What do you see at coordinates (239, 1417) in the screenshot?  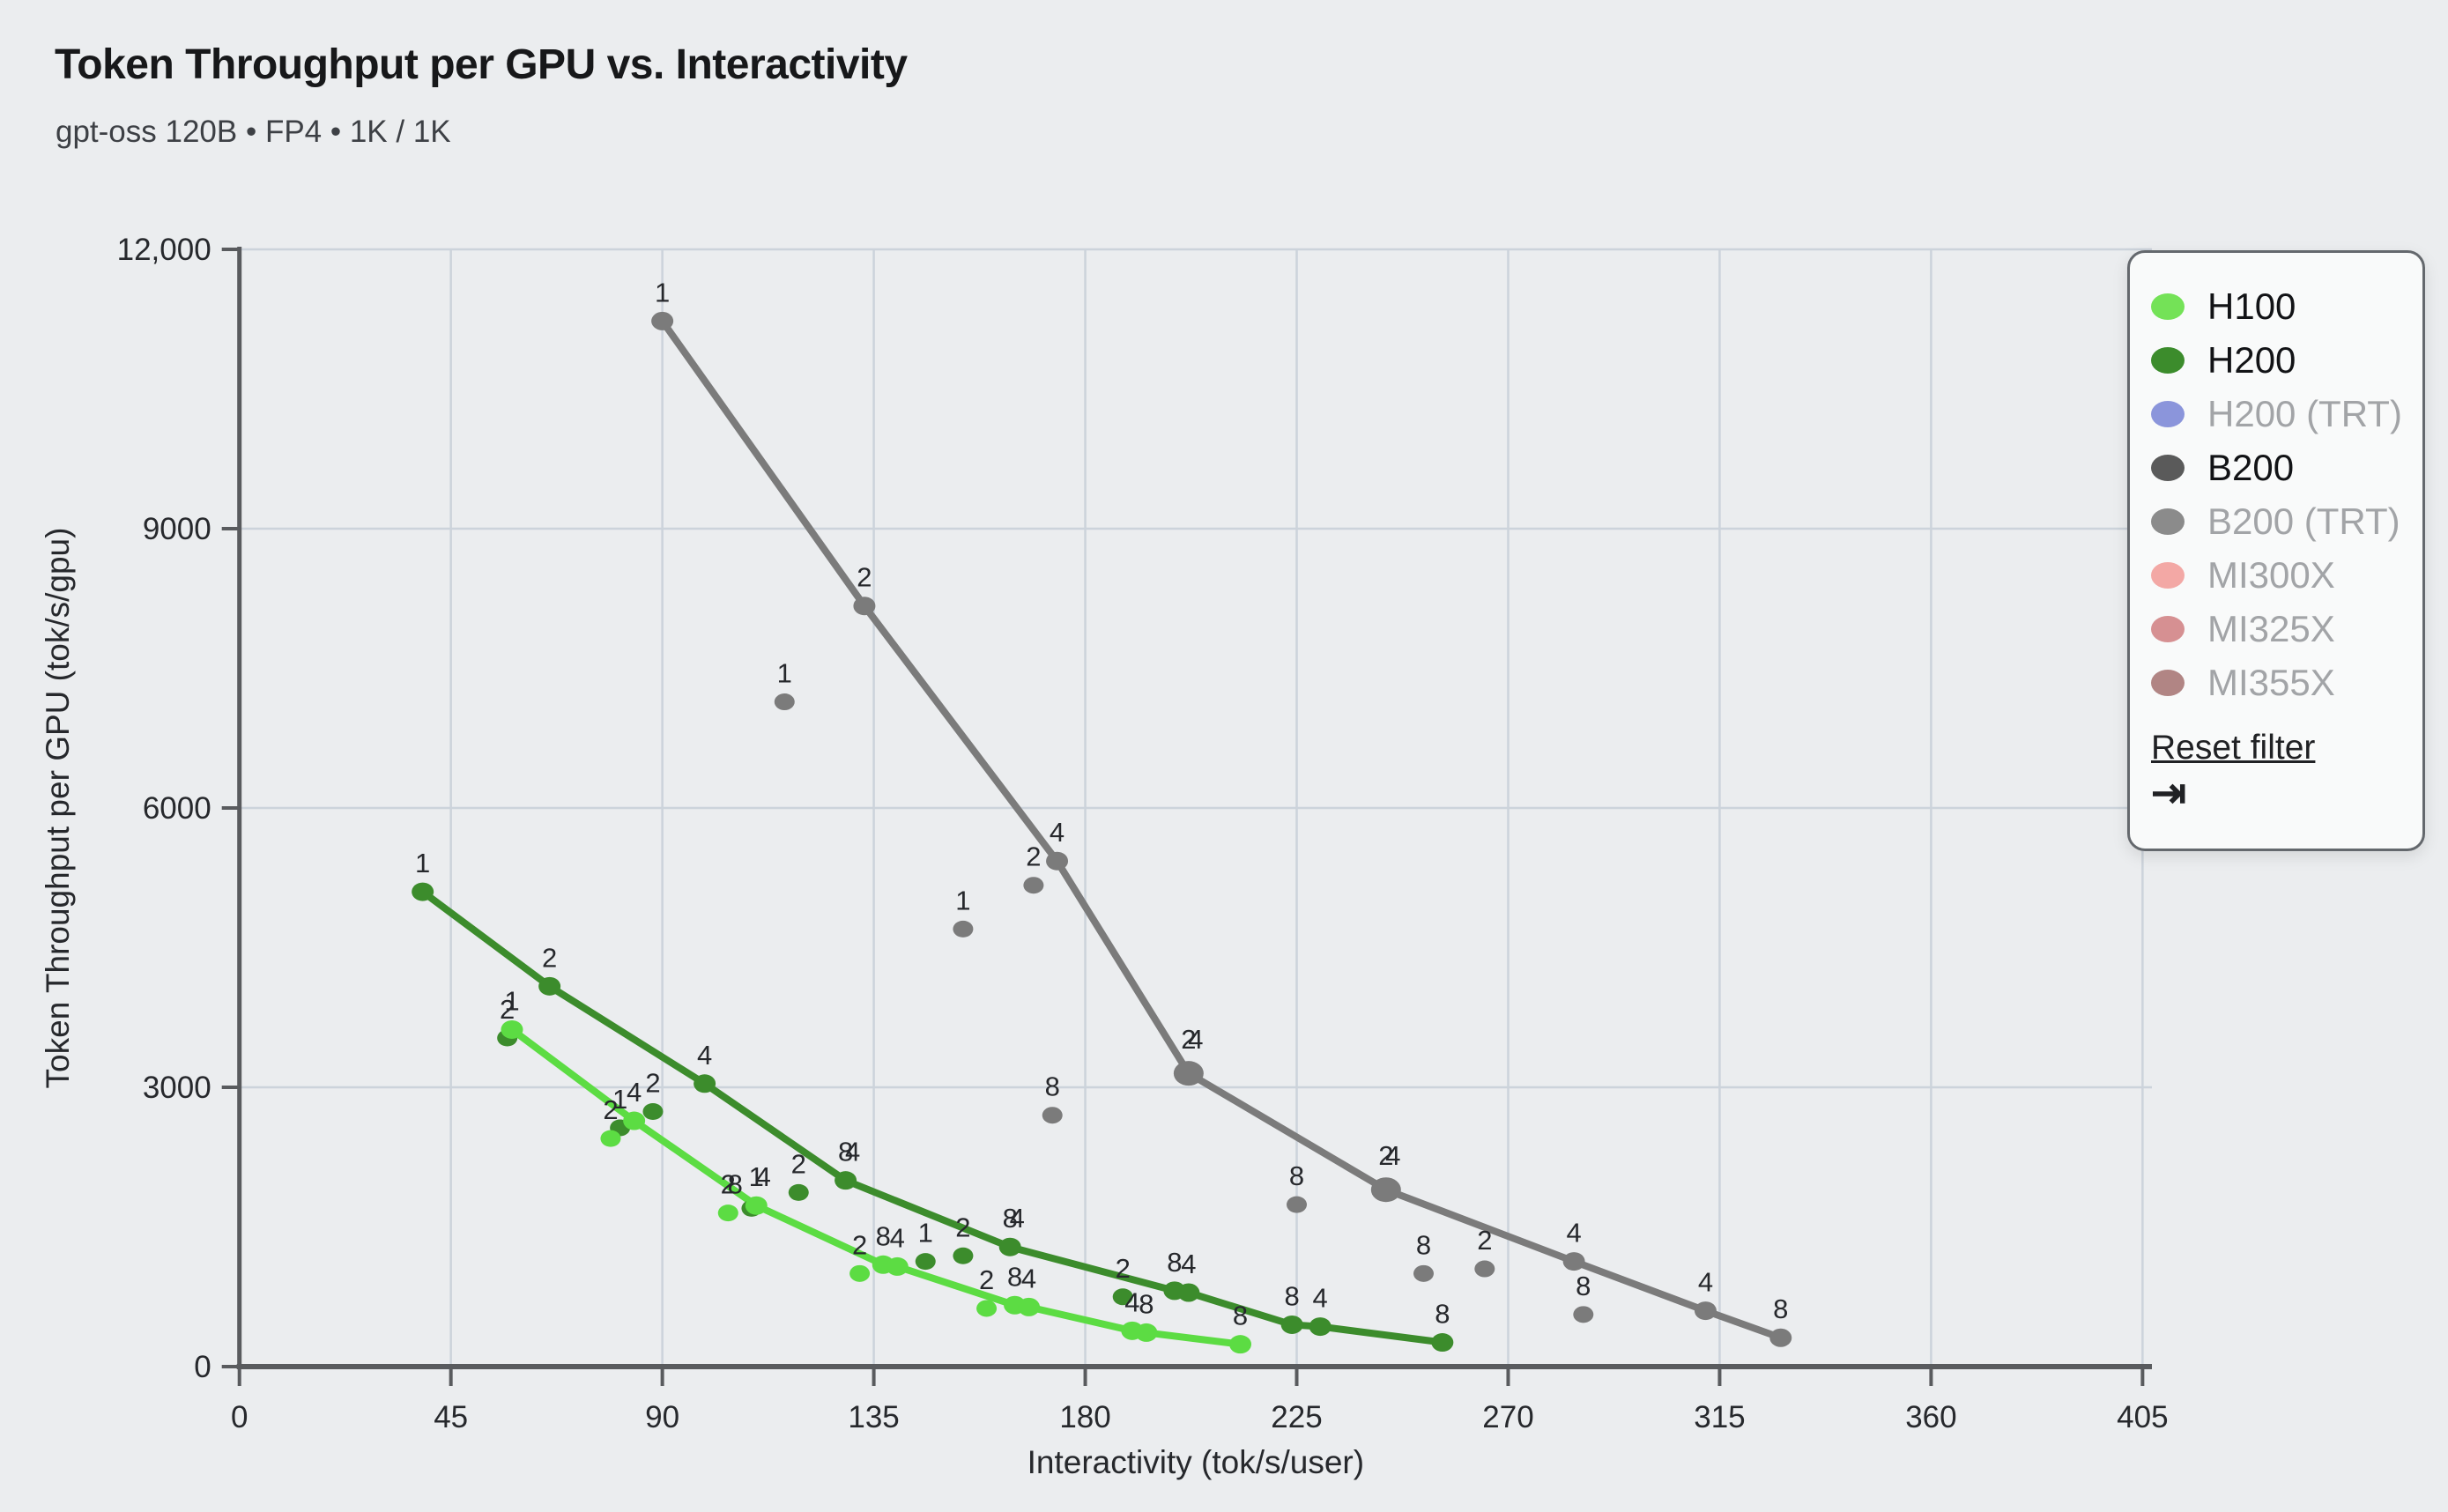 I see `x-tick-label: 0` at bounding box center [239, 1417].